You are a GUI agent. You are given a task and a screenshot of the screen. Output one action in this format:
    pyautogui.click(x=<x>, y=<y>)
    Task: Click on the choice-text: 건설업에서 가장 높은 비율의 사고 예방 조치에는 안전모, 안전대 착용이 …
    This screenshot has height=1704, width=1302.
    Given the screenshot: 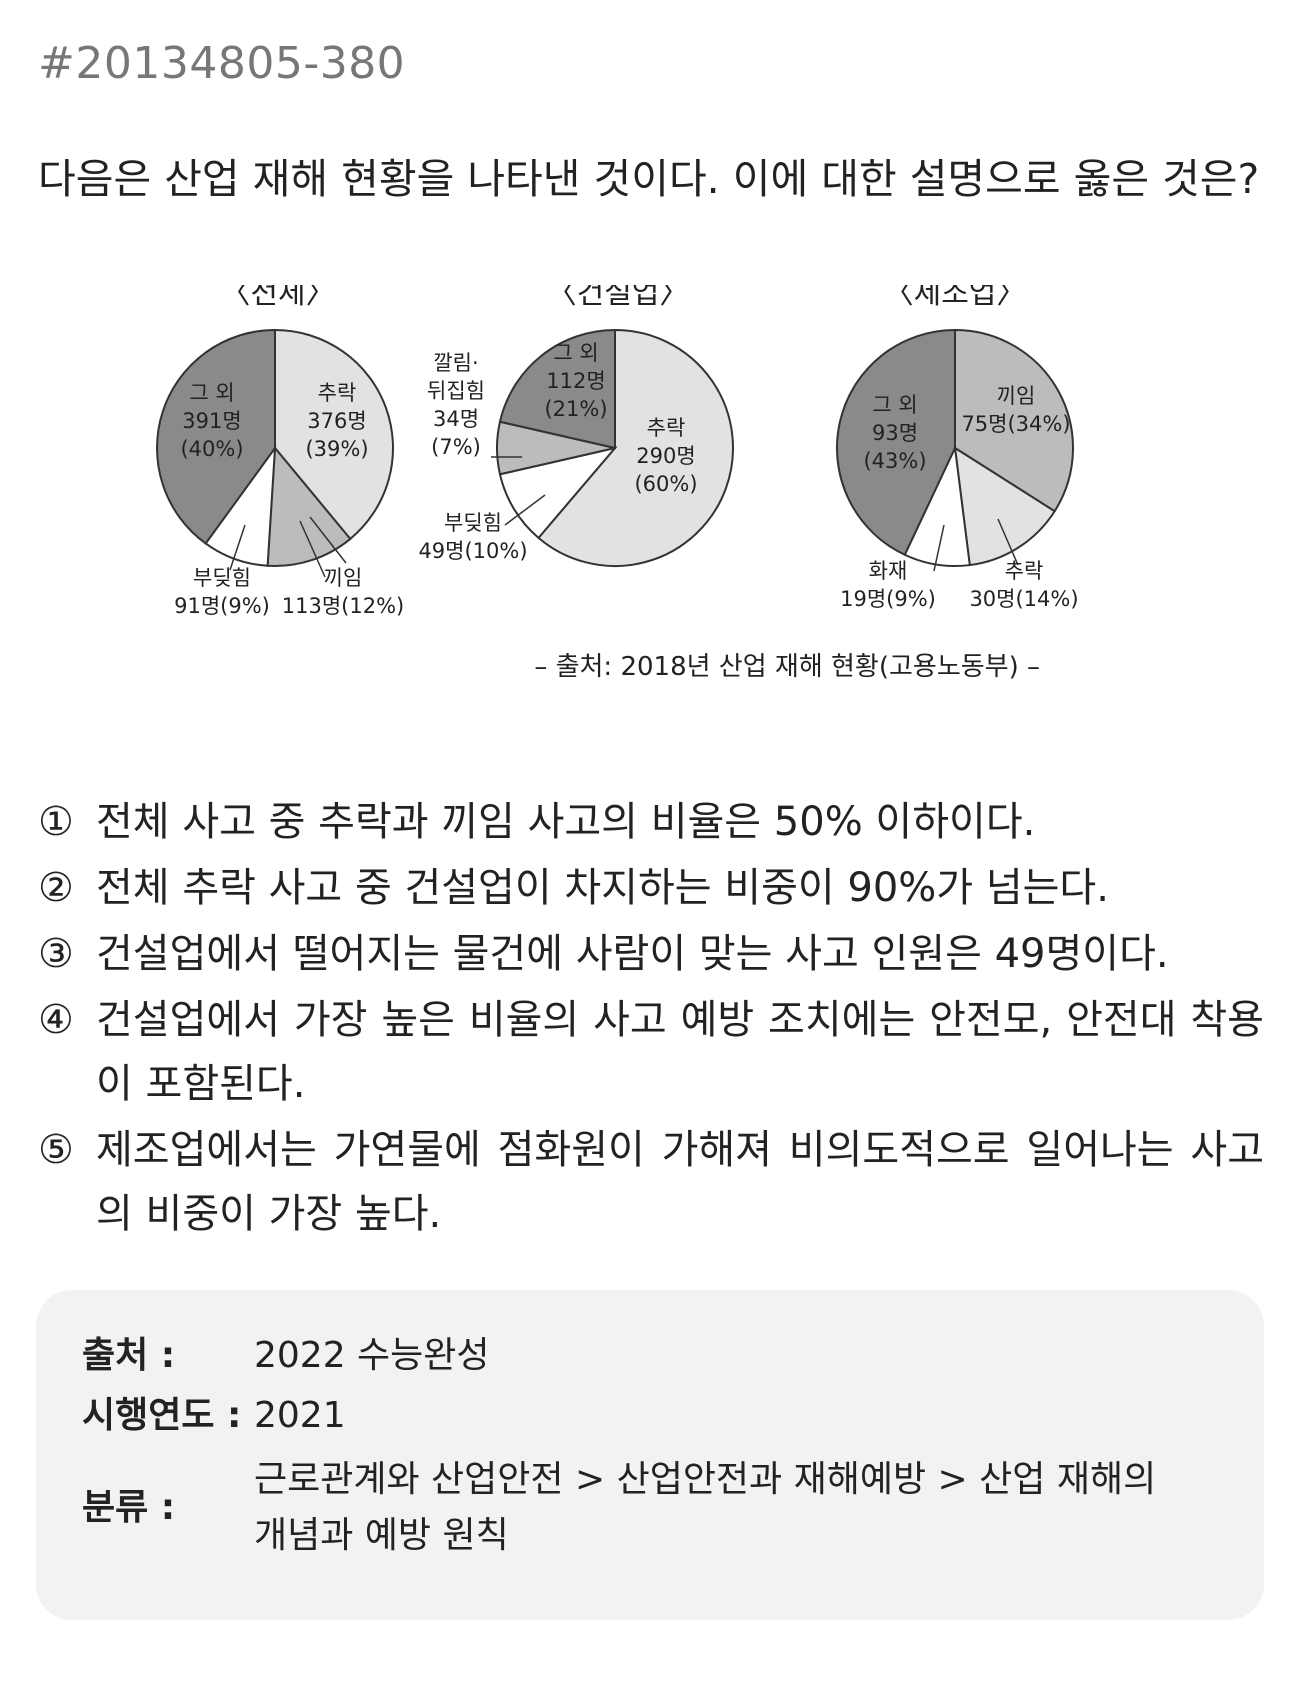 What is the action you would take?
    pyautogui.click(x=680, y=1052)
    